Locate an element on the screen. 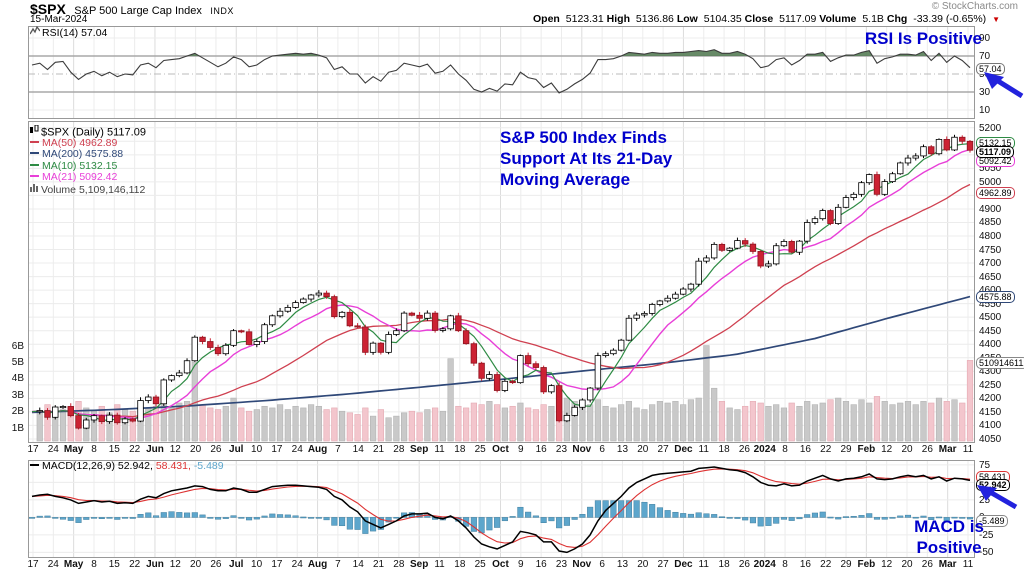 This screenshot has height=578, width=1024. rsi-chart is located at coordinates (501, 72).